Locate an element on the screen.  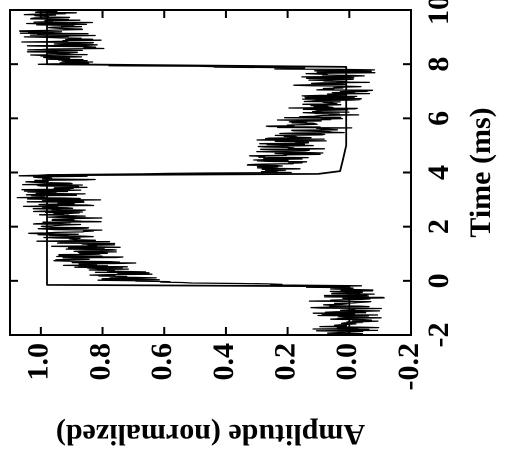
amplitude-tick-label: 0.0 is located at coordinates (346, 362).